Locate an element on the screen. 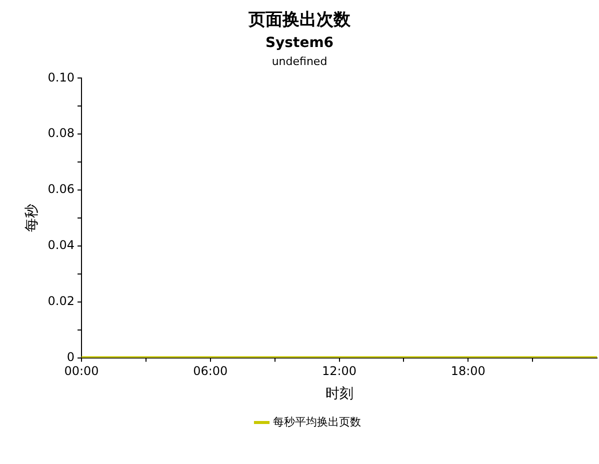  chart-subtitle: System6 is located at coordinates (299, 43).